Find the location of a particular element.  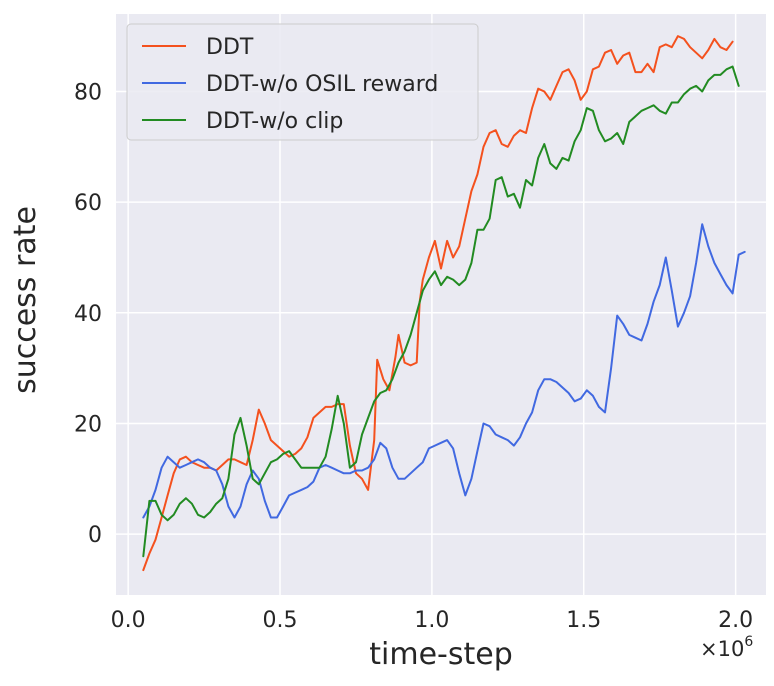

y-axis-label: success rate is located at coordinates (25, 300).